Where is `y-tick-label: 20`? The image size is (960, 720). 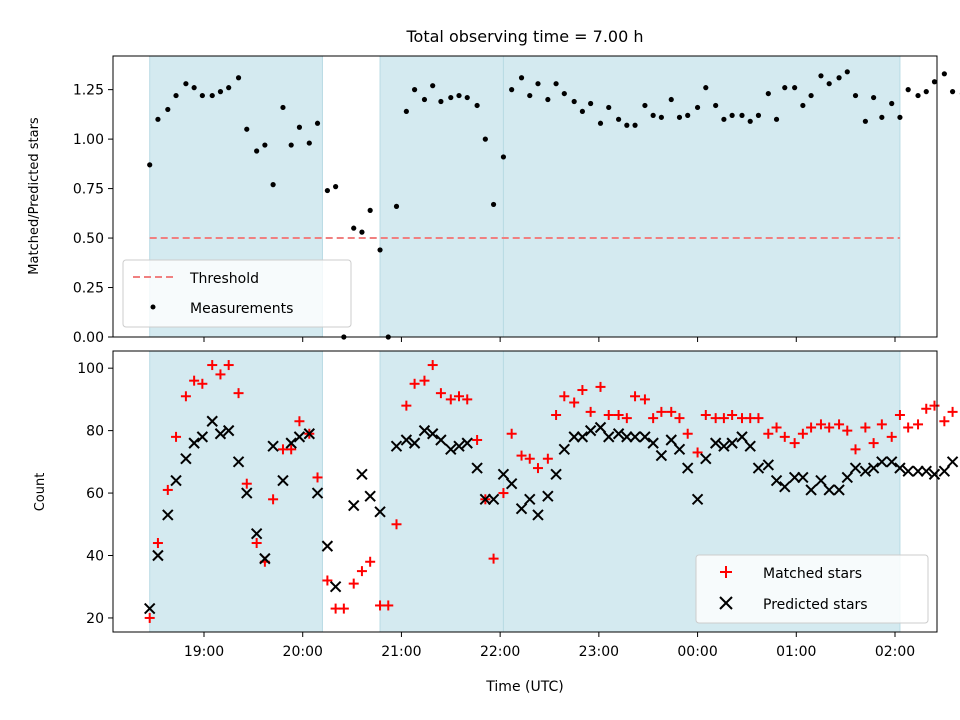
y-tick-label: 20 is located at coordinates (95, 619).